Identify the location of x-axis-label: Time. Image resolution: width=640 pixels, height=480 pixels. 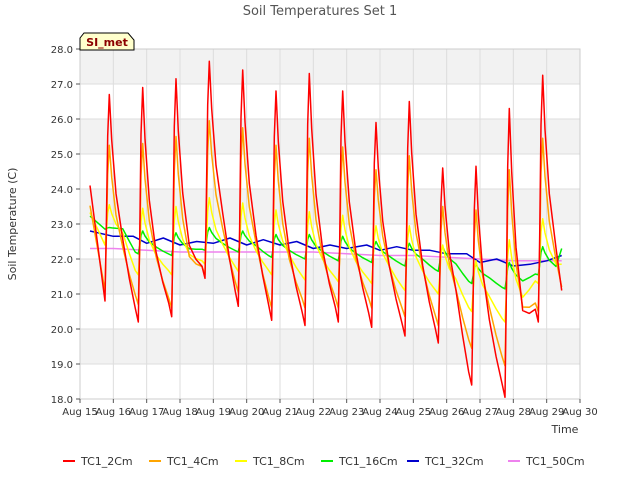
(565, 429).